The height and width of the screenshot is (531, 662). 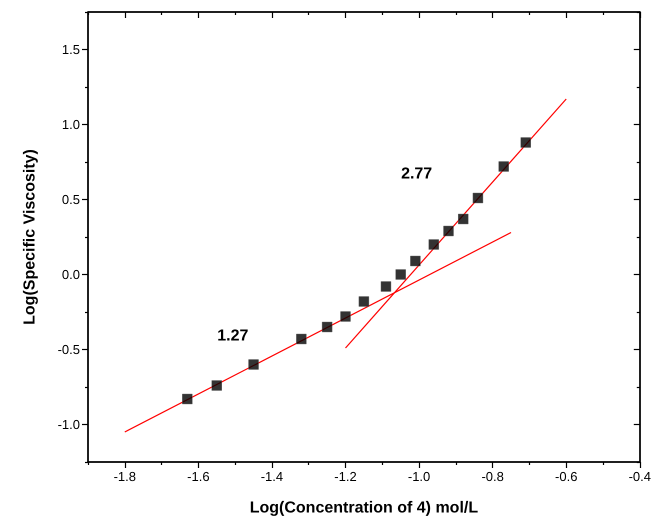 I want to click on x-tick-label: -1.8, so click(x=125, y=476).